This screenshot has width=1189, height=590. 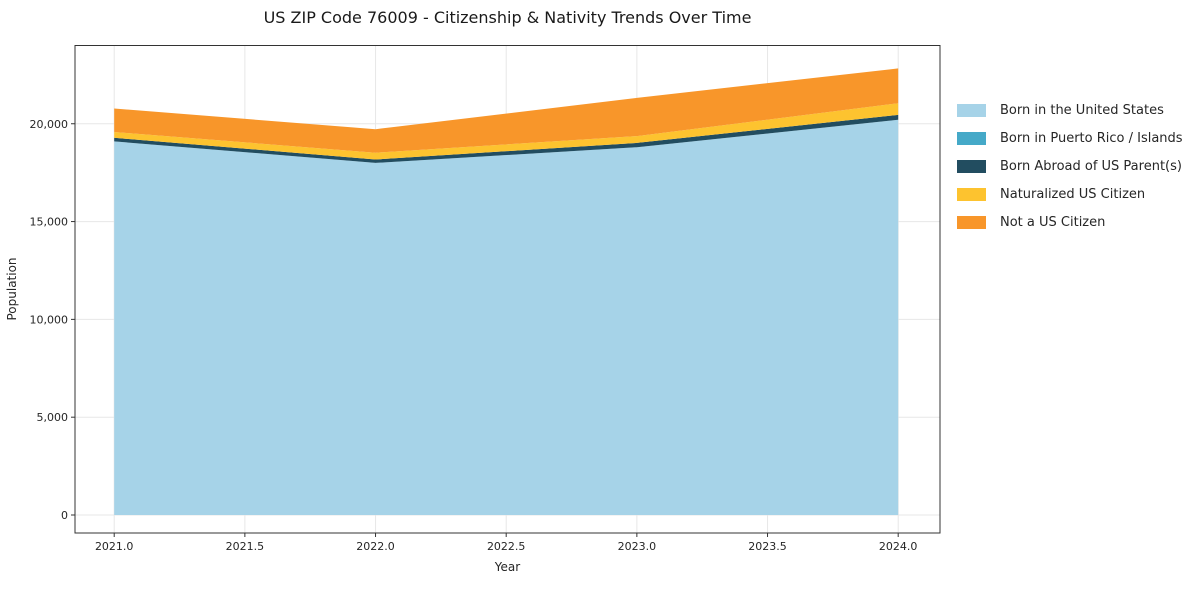 What do you see at coordinates (114, 546) in the screenshot?
I see `x-tick-label: 2021.0` at bounding box center [114, 546].